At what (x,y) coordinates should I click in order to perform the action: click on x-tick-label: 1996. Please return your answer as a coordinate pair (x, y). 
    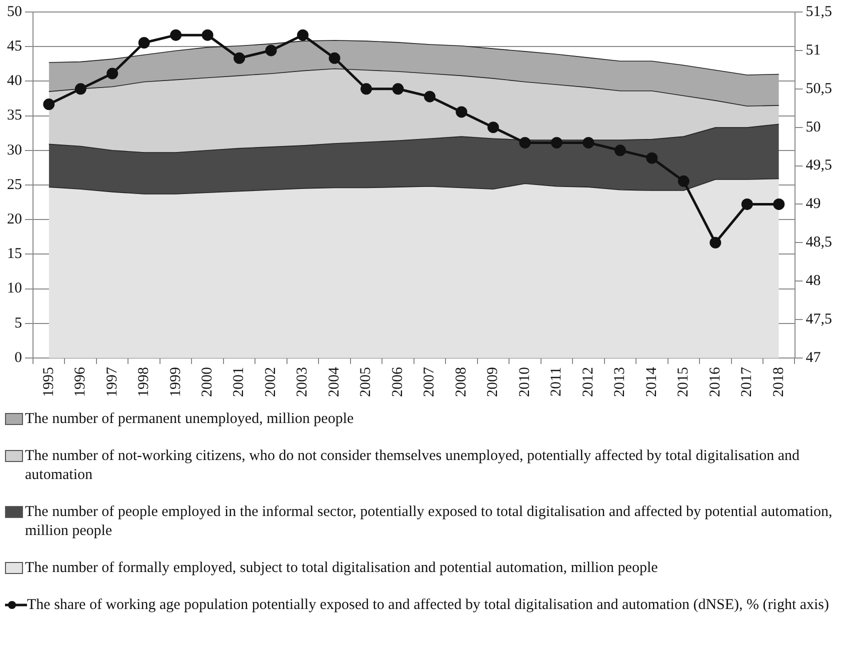
    Looking at the image, I should click on (80, 381).